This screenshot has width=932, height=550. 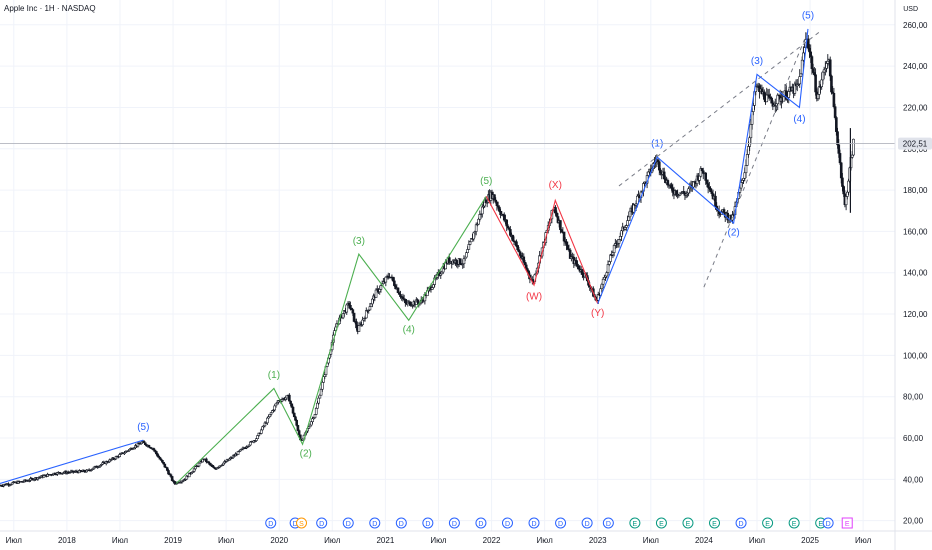 What do you see at coordinates (847, 523) in the screenshot?
I see `upcoming-earnings-marker` at bounding box center [847, 523].